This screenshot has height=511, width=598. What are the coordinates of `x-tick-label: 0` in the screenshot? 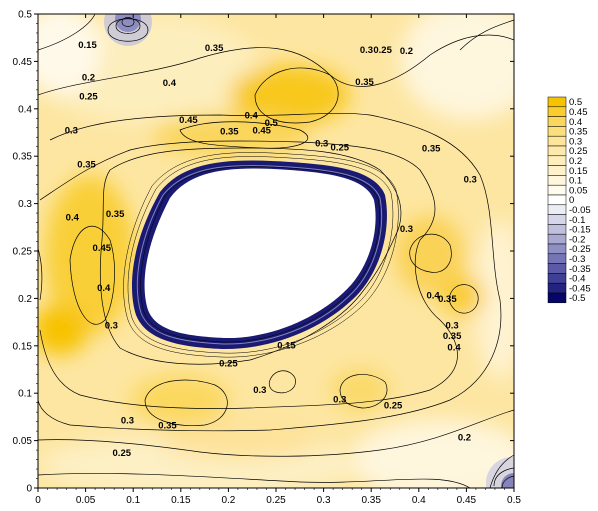 It's located at (38, 500).